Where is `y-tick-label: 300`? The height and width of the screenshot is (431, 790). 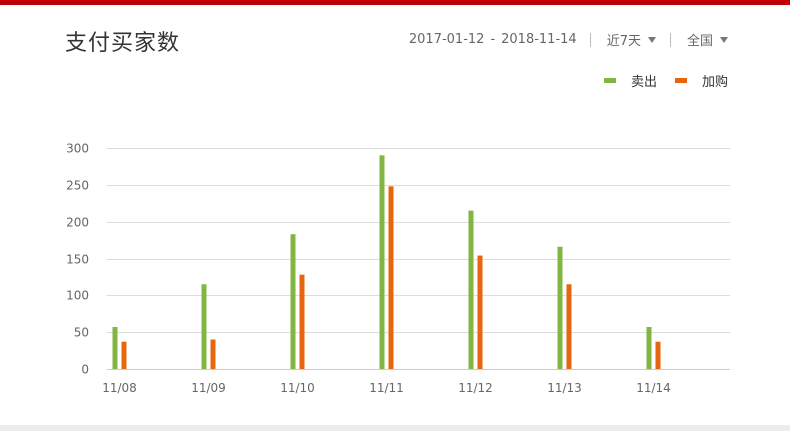
y-tick-label: 300 is located at coordinates (77, 149).